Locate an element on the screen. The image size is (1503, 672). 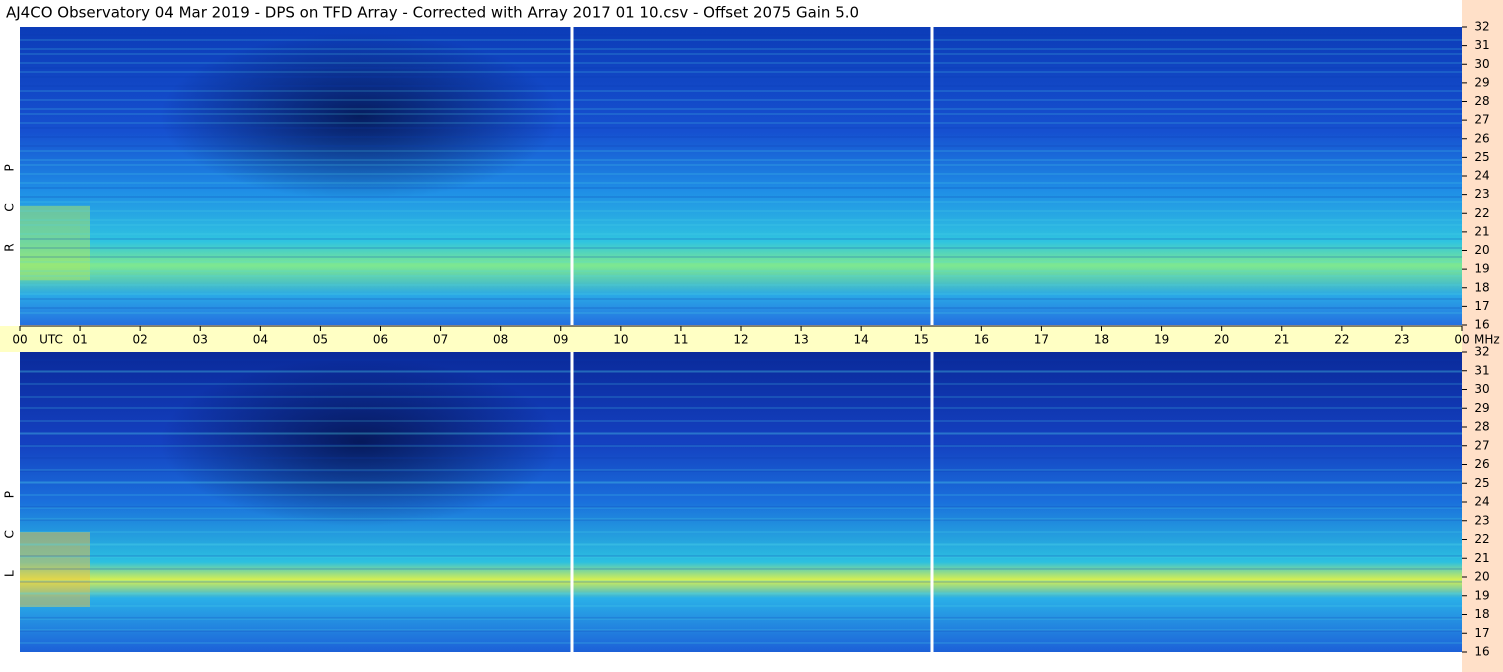
polarization-label: R C P is located at coordinates (10, 201).